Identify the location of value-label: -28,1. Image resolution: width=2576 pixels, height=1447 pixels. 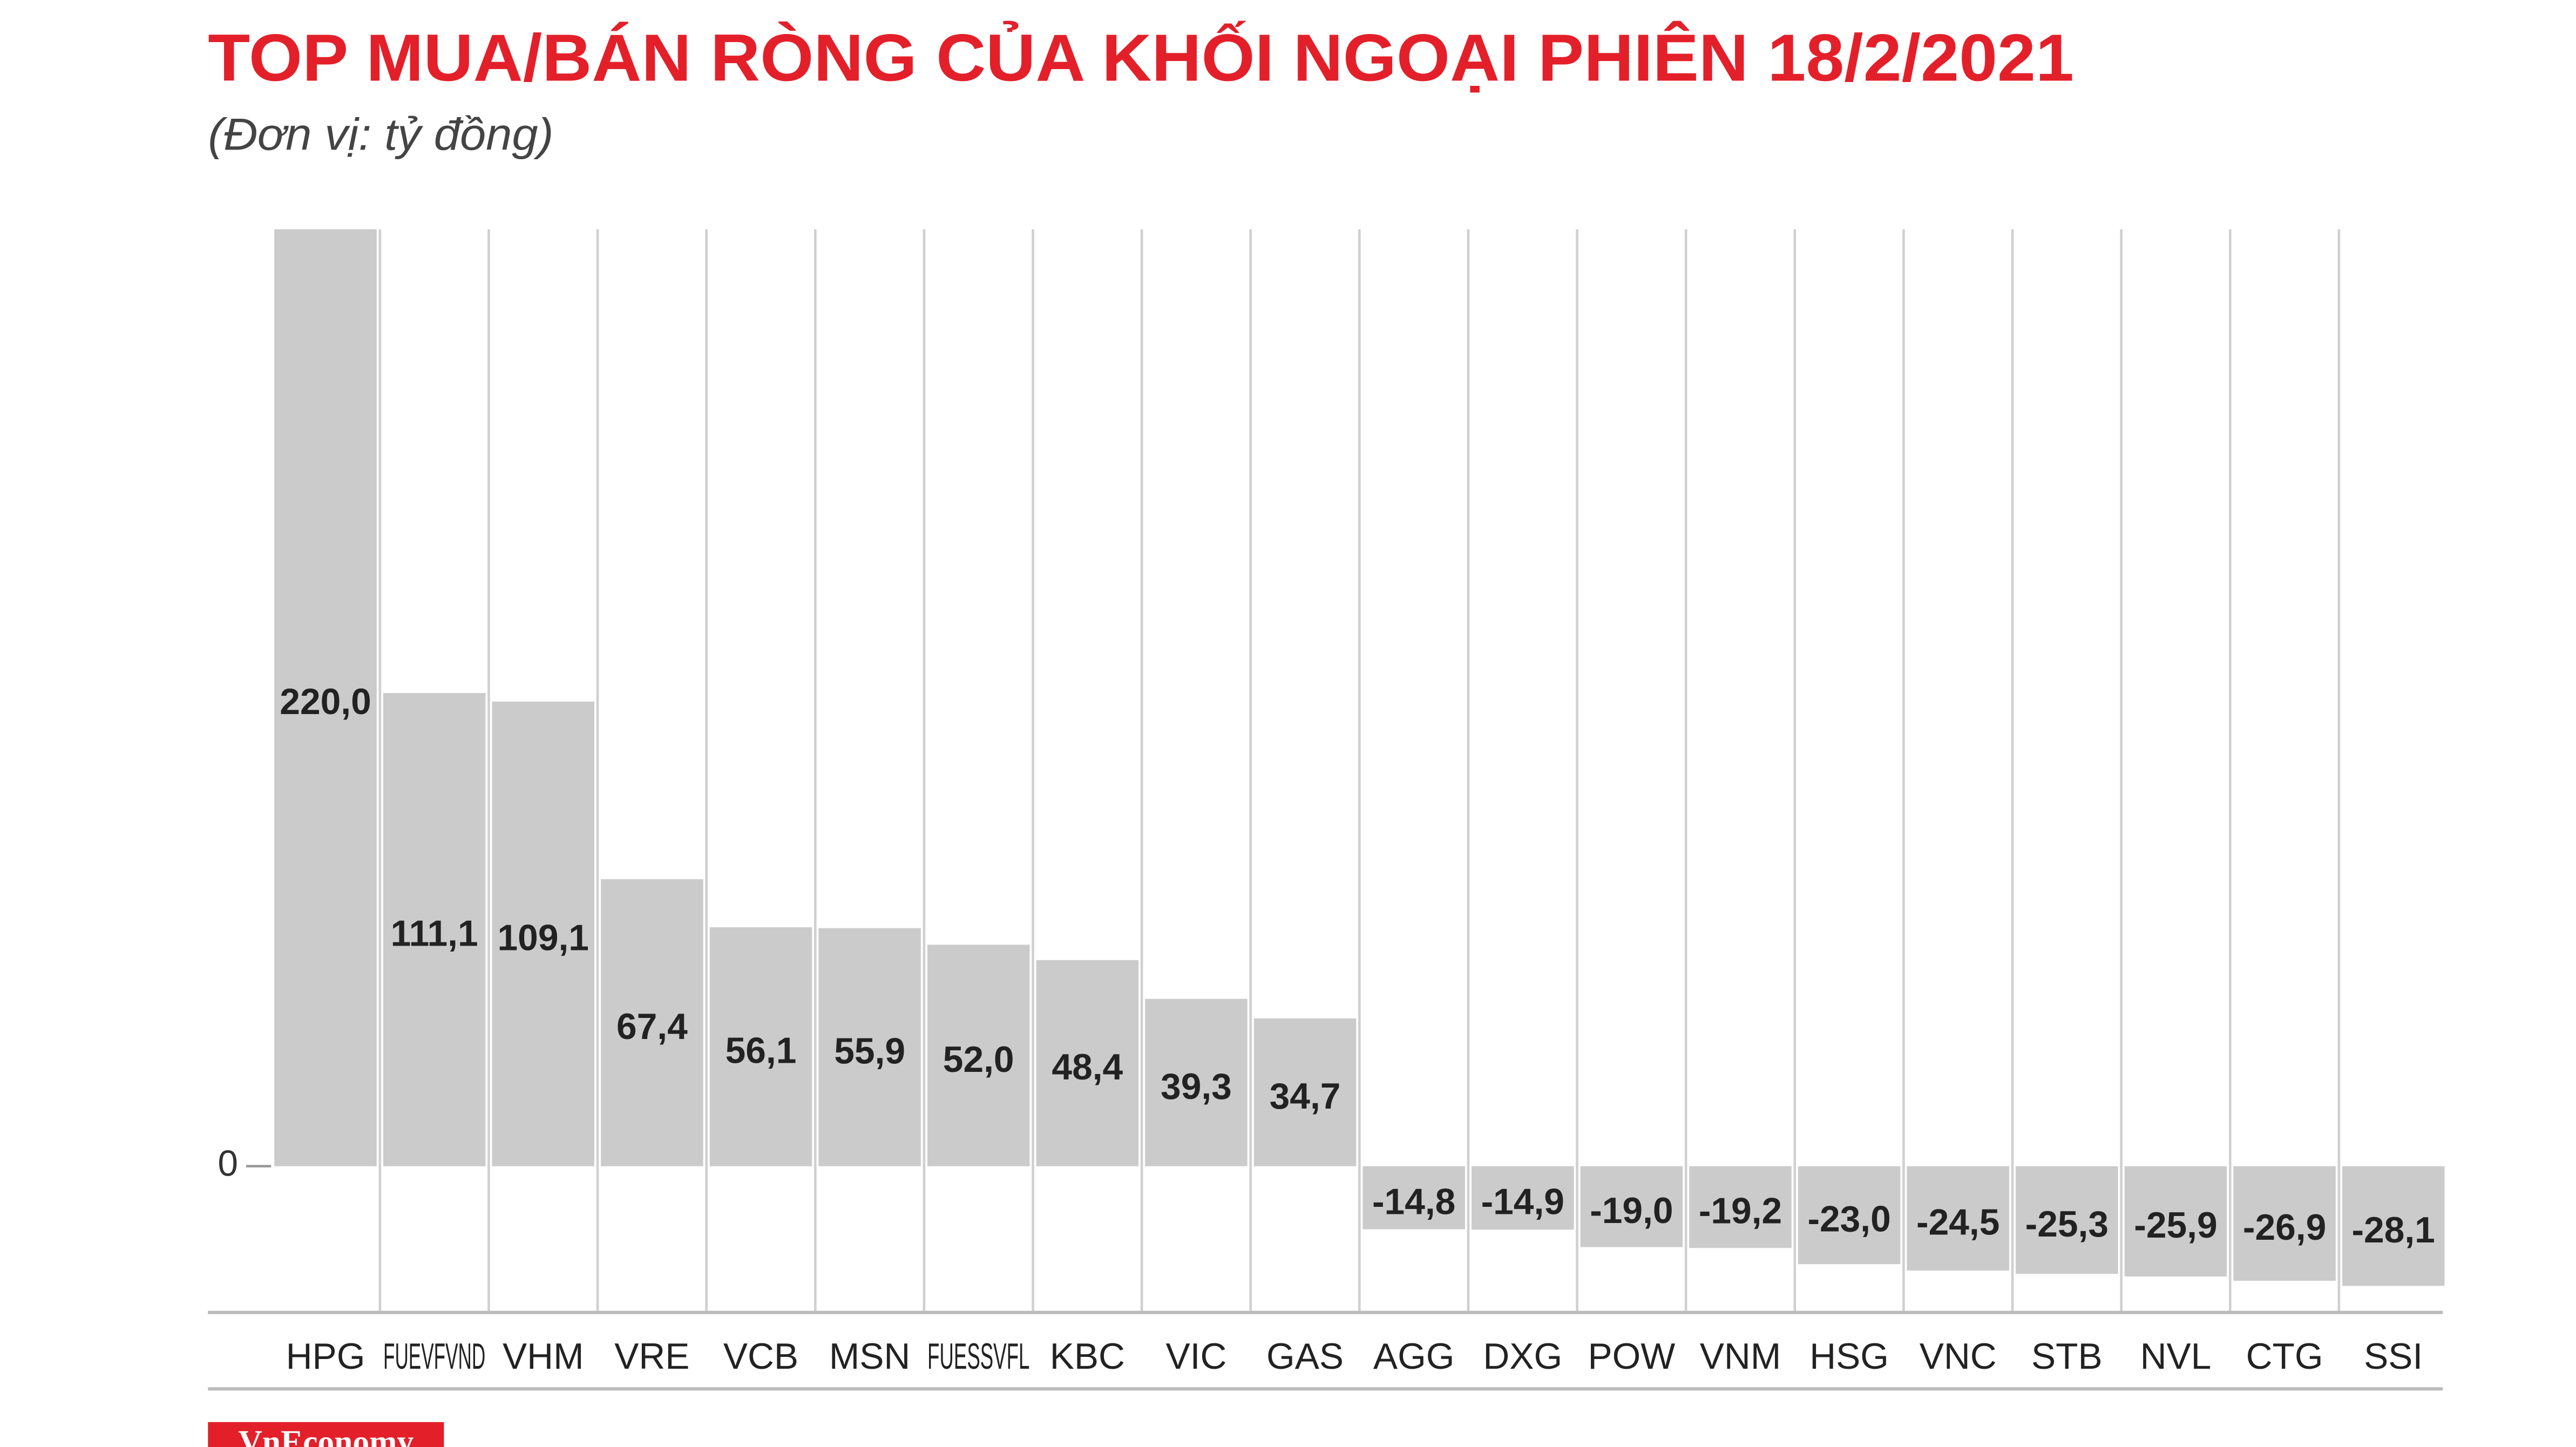
(2394, 1231).